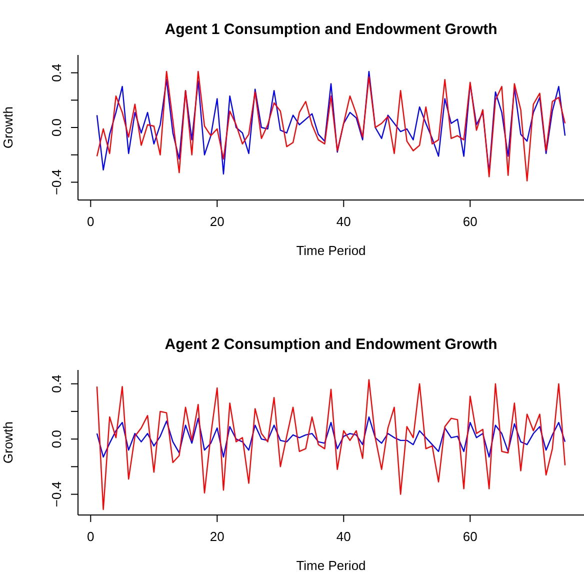  What do you see at coordinates (331, 437) in the screenshot?
I see `line-series` at bounding box center [331, 437].